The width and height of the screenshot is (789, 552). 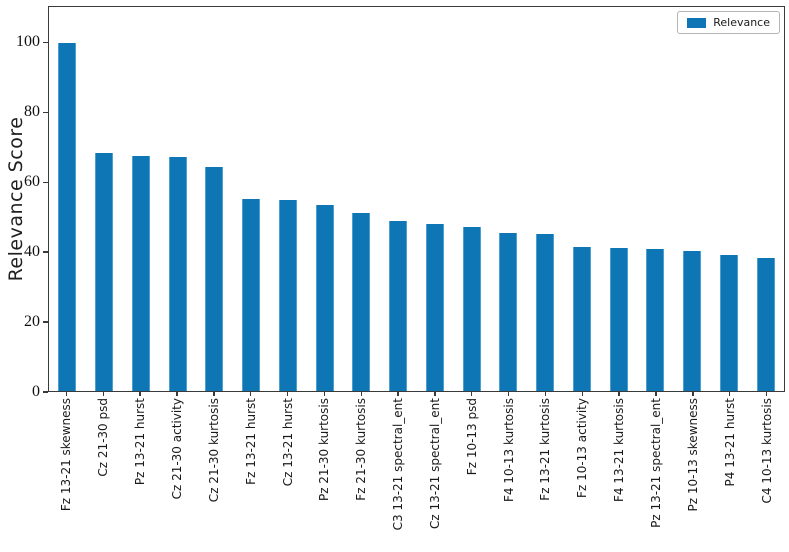 I want to click on x-tick-label: Cz 21-30 activity, so click(x=176, y=449).